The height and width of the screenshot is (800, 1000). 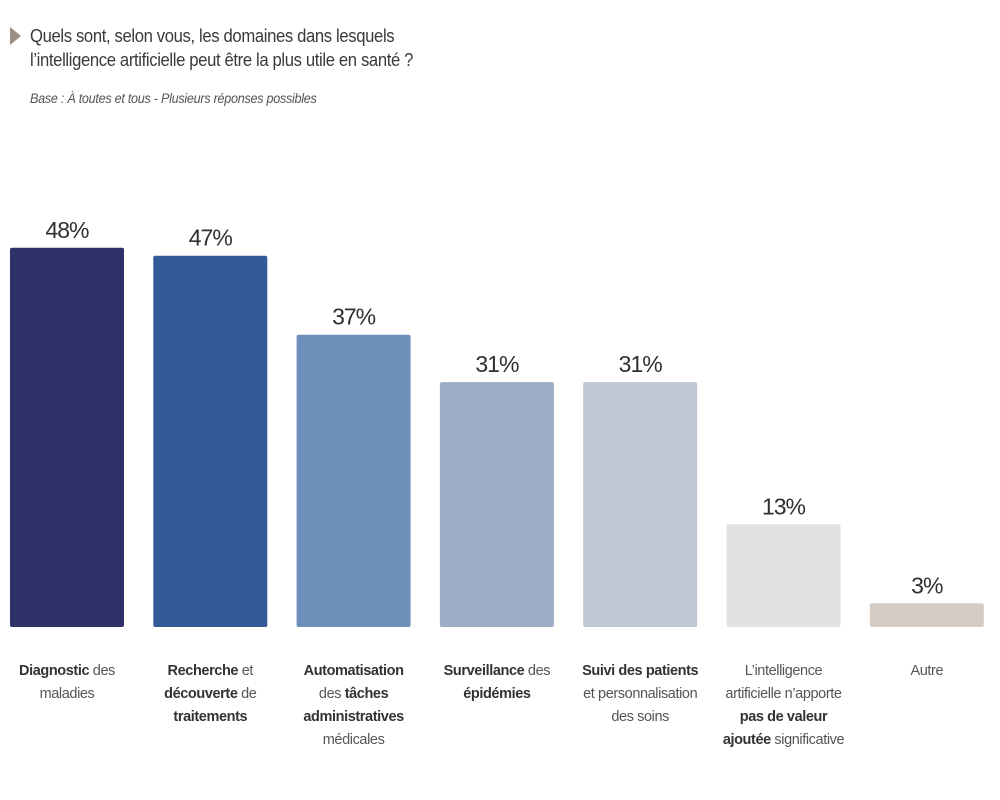 I want to click on category-label-line: pas de valeur, so click(x=784, y=717).